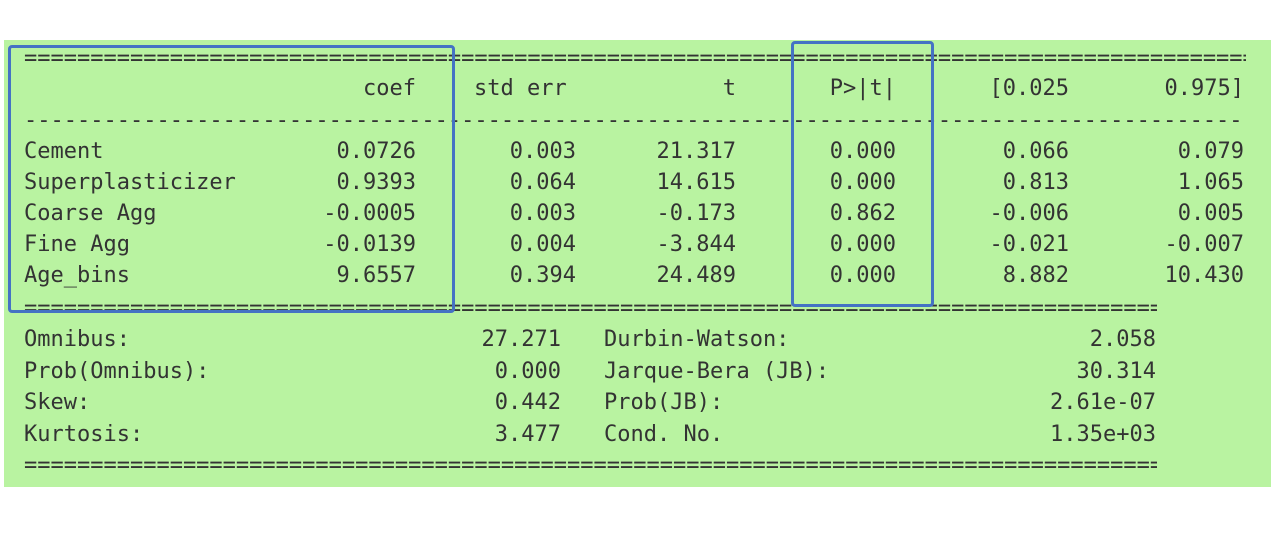  Describe the element at coordinates (1122, 339) in the screenshot. I see `stat-value: 2.058` at that location.